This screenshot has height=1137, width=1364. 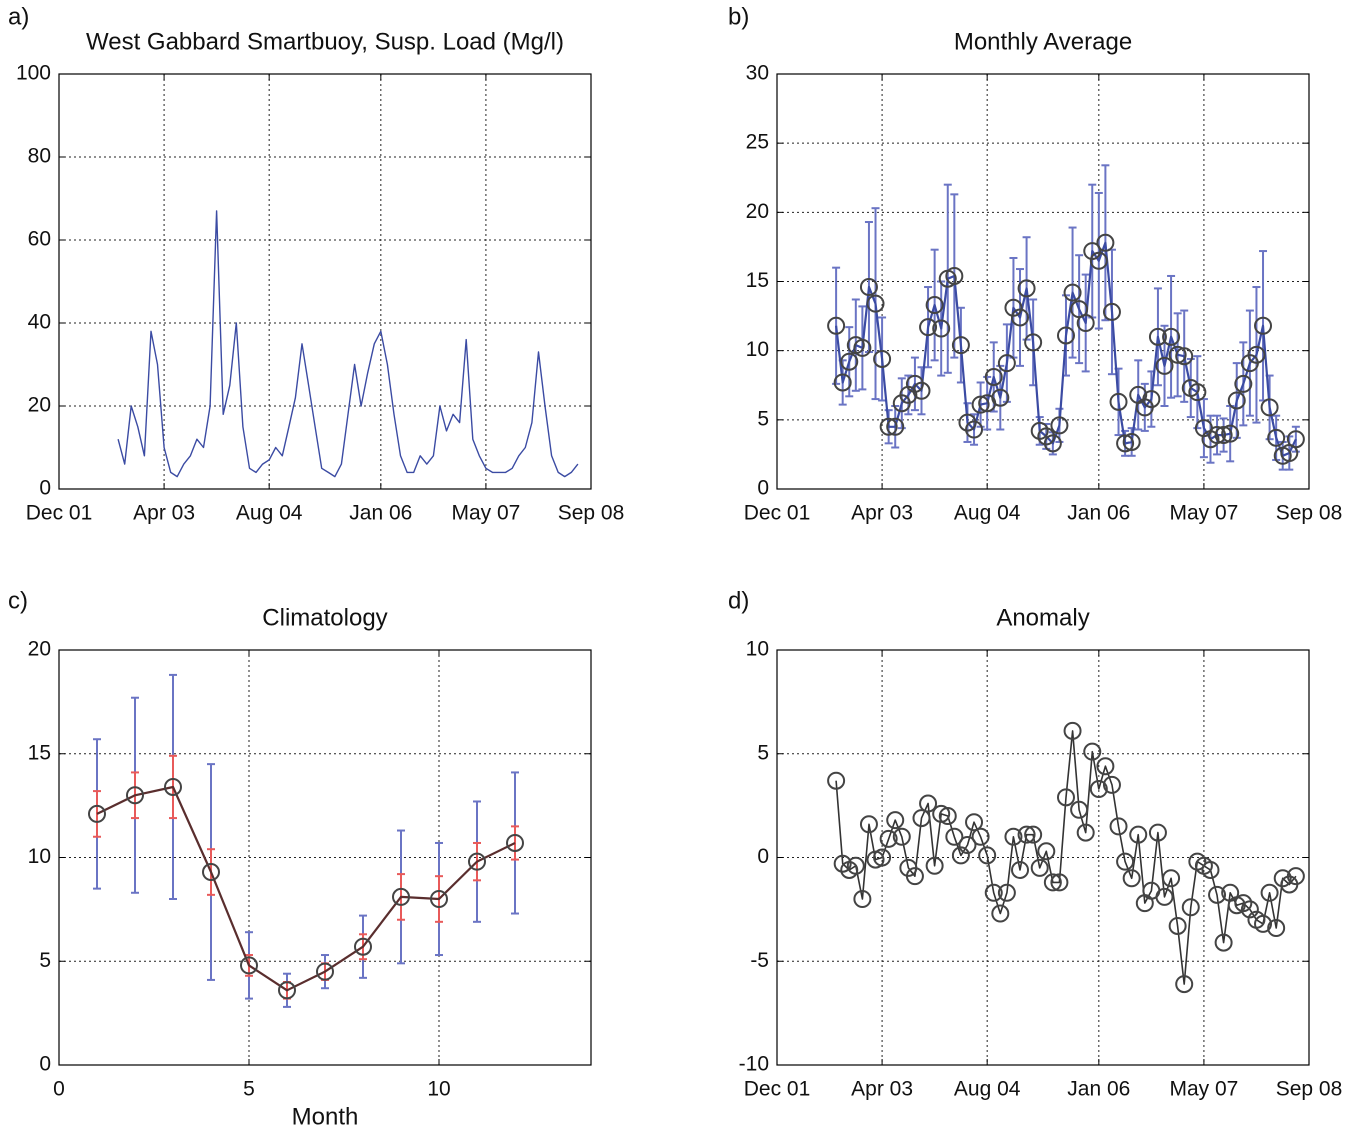 I want to click on y-tick-label: 25, so click(x=757, y=142).